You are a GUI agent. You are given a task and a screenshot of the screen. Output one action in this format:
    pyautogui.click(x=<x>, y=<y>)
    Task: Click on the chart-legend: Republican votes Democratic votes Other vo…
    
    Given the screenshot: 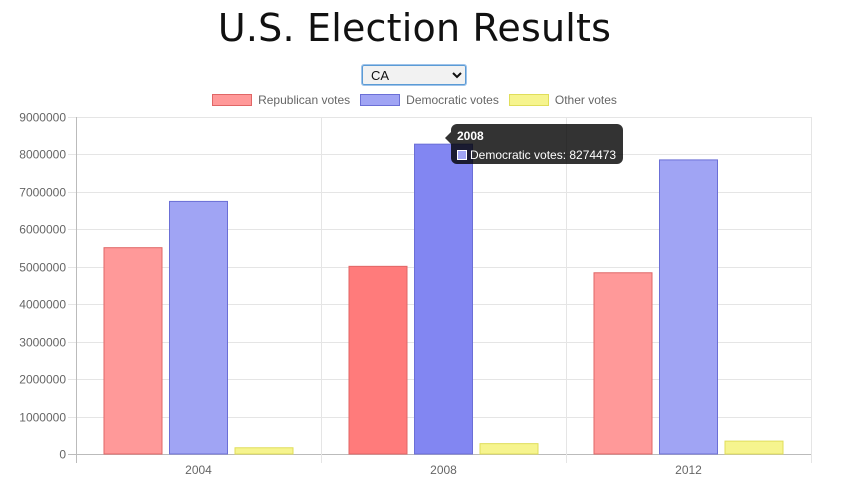 What is the action you would take?
    pyautogui.click(x=414, y=100)
    